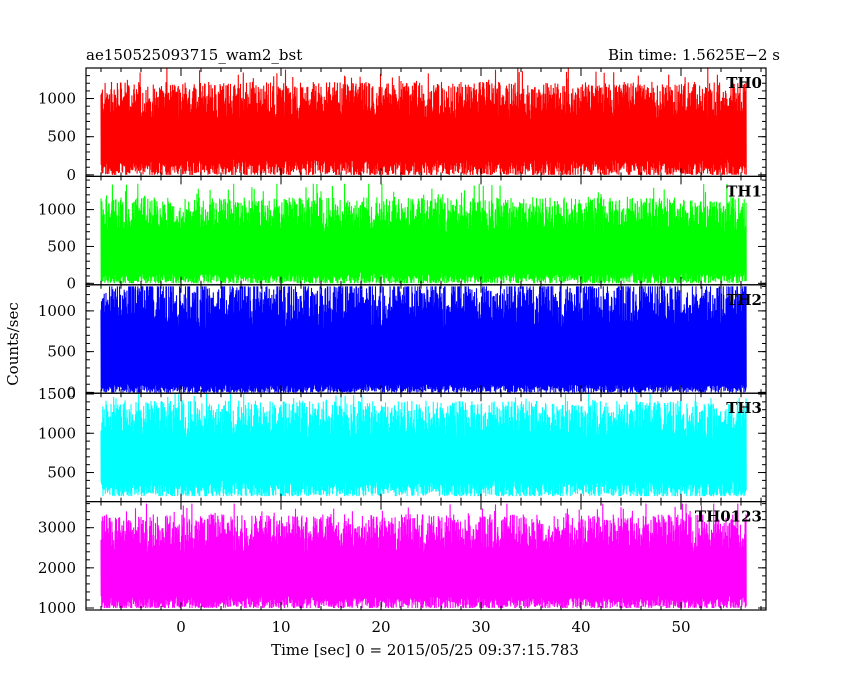  What do you see at coordinates (423, 121) in the screenshot?
I see `series-th0` at bounding box center [423, 121].